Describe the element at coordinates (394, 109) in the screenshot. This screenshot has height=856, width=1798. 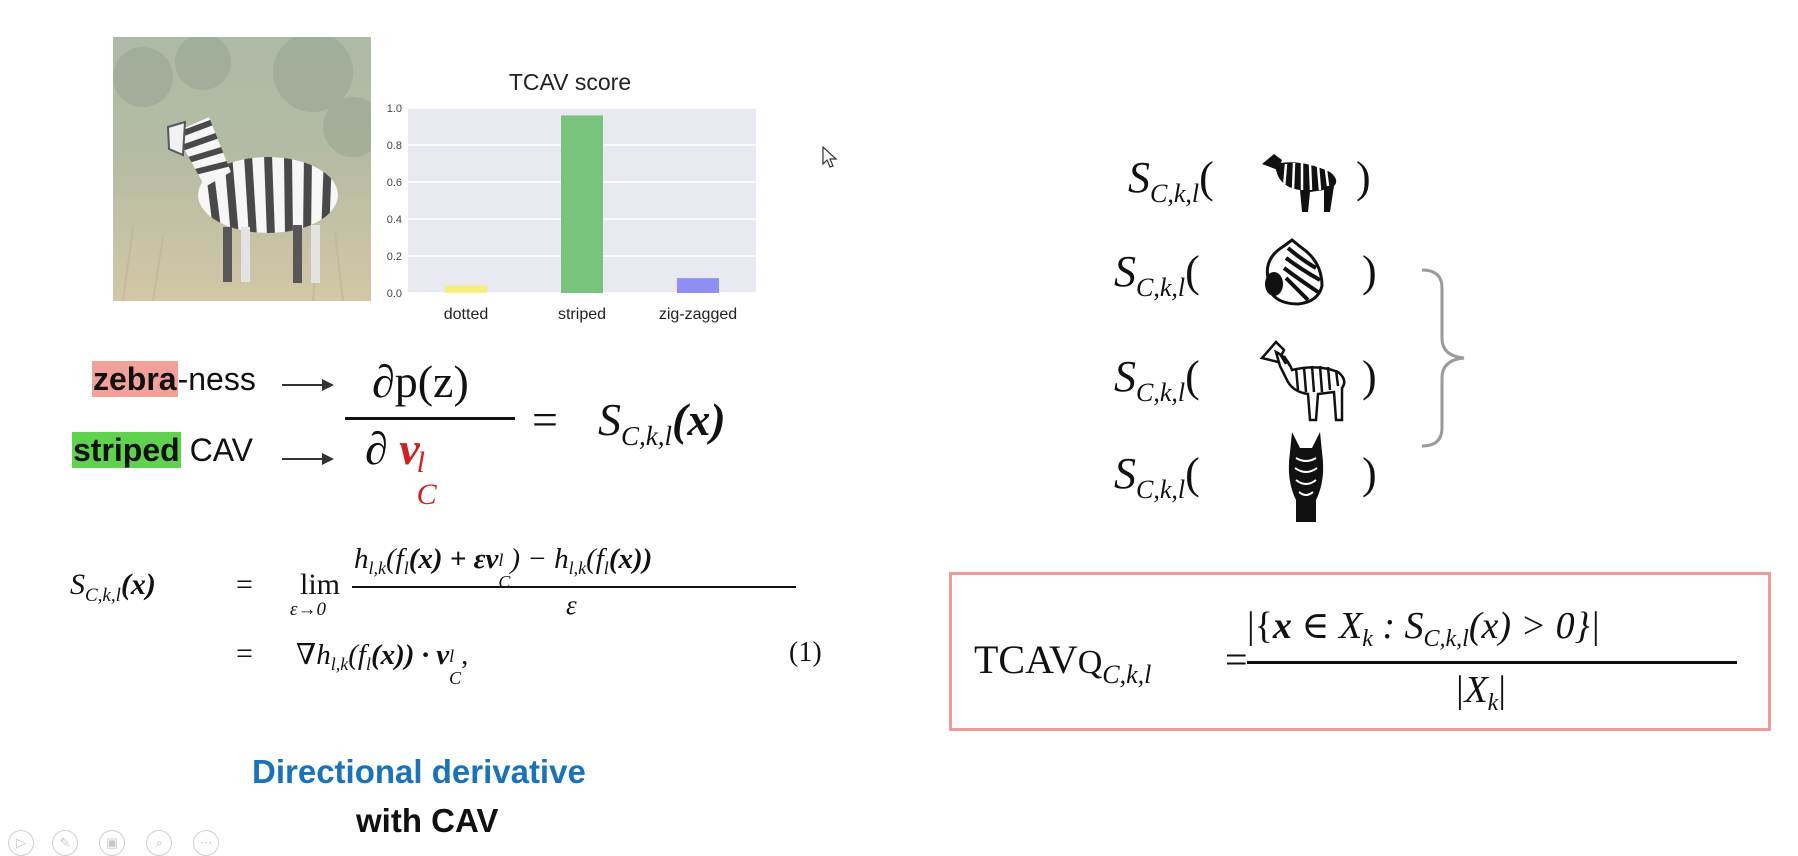
I see `y-tick-label: 1.0` at that location.